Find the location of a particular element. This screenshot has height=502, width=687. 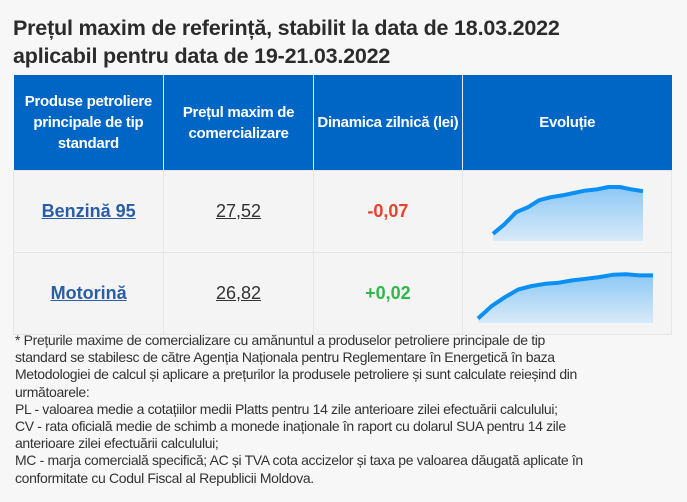

change-value: +0,02 is located at coordinates (388, 293).